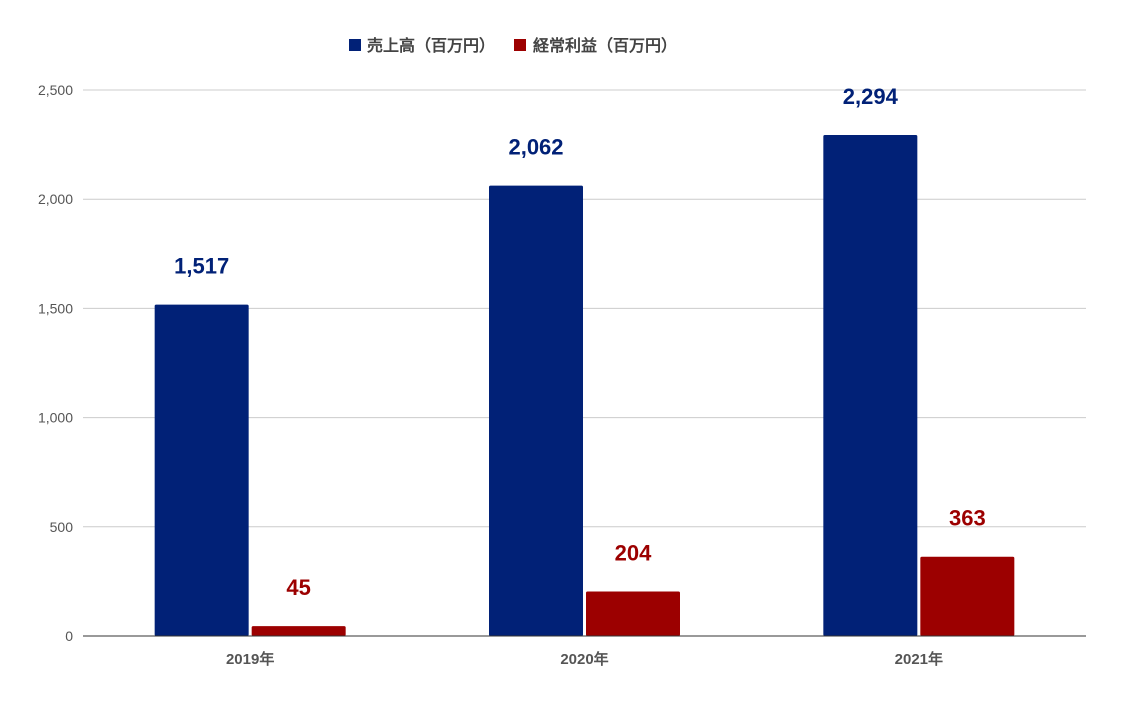 The height and width of the screenshot is (708, 1122). Describe the element at coordinates (298, 587) in the screenshot. I see `data-label: 45` at that location.